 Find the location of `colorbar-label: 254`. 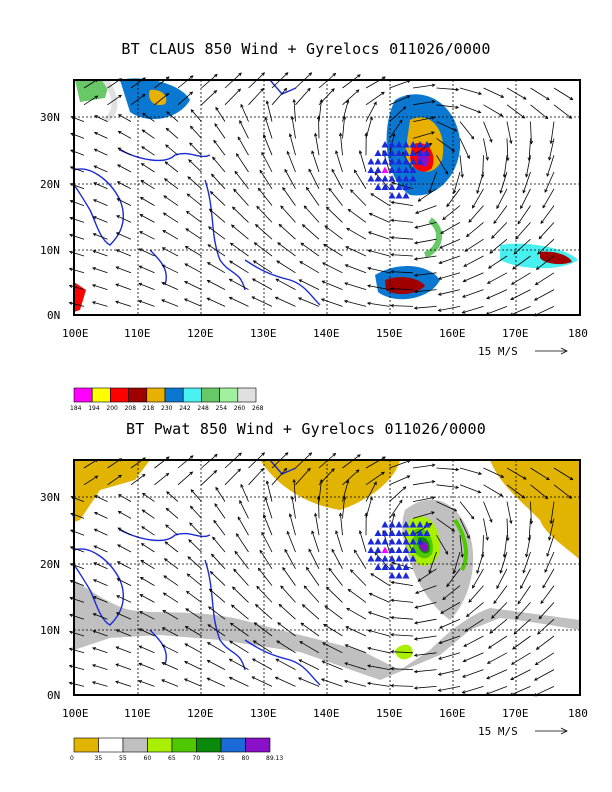

colorbar-label: 254 is located at coordinates (222, 408).